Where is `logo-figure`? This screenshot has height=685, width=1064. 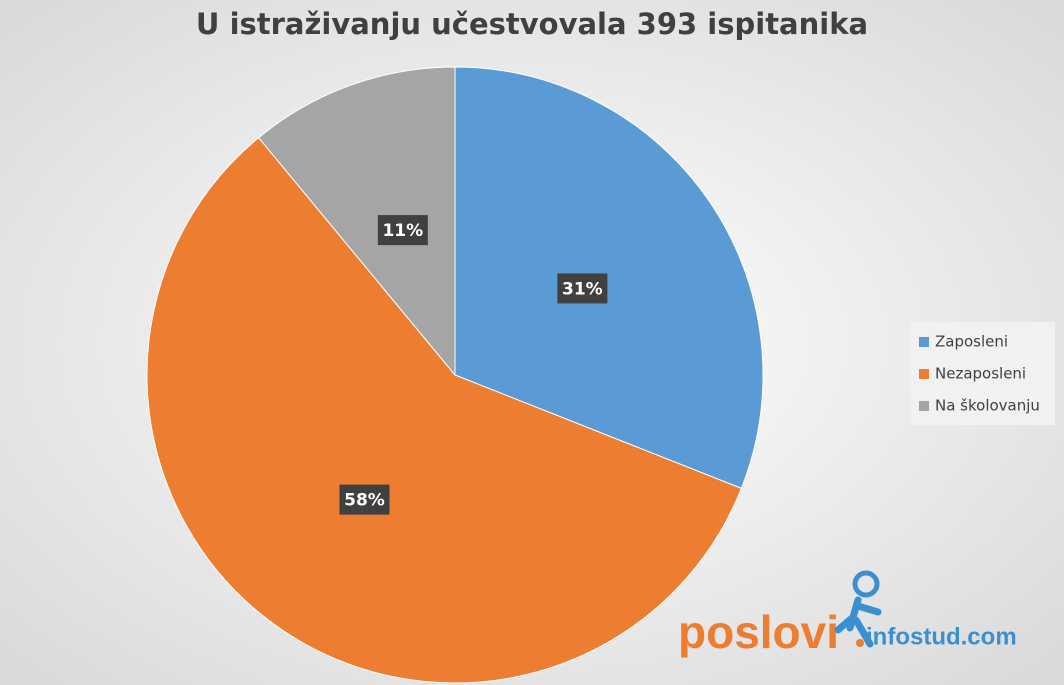
logo-figure is located at coordinates (858, 622).